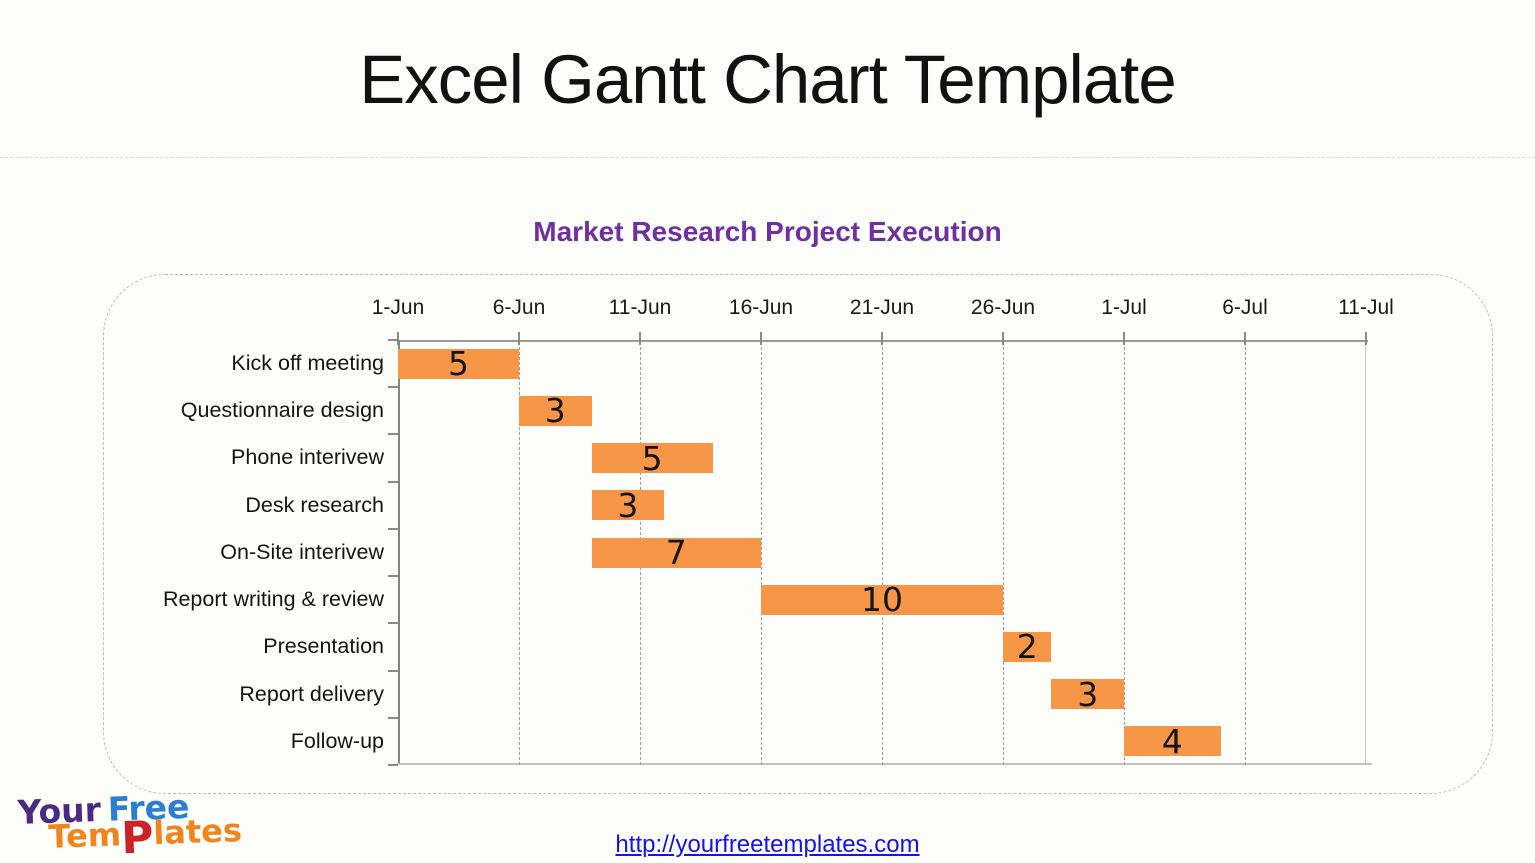 Image resolution: width=1535 pixels, height=863 pixels. I want to click on y-axis-line, so click(399, 552).